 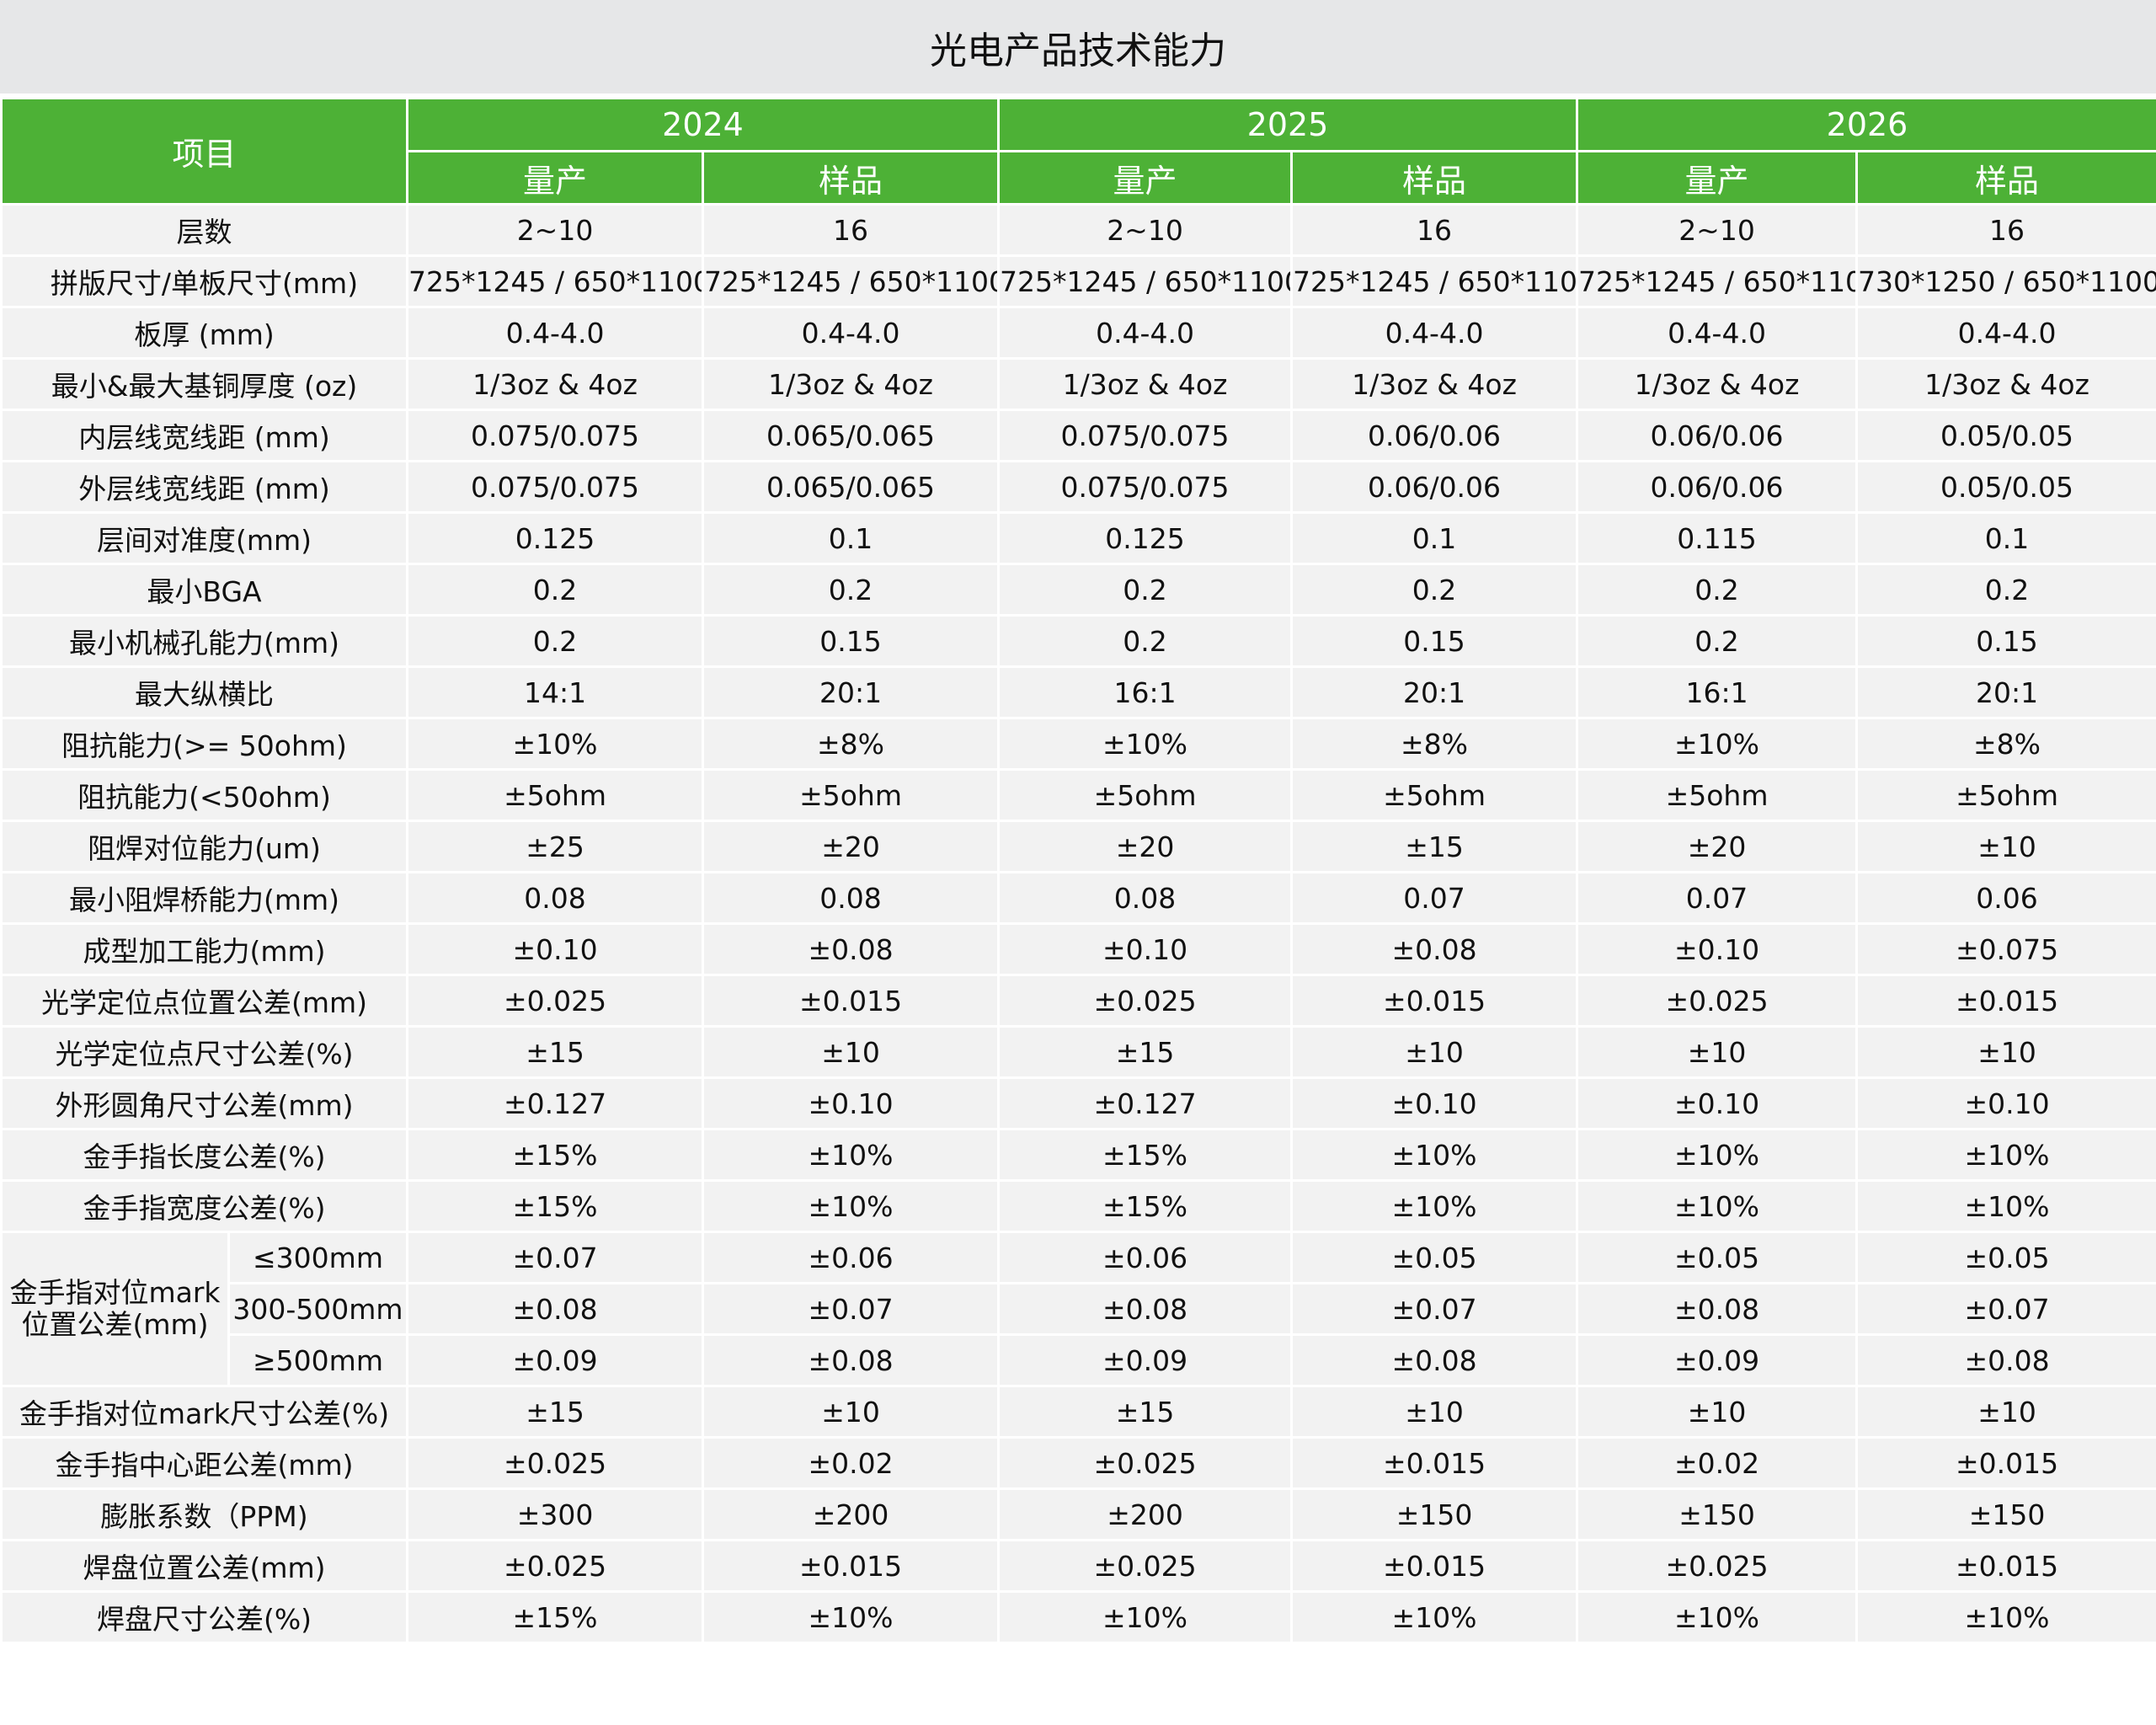 What do you see at coordinates (204, 1463) in the screenshot?
I see `row-label: 金手指中心距公差(mm)` at bounding box center [204, 1463].